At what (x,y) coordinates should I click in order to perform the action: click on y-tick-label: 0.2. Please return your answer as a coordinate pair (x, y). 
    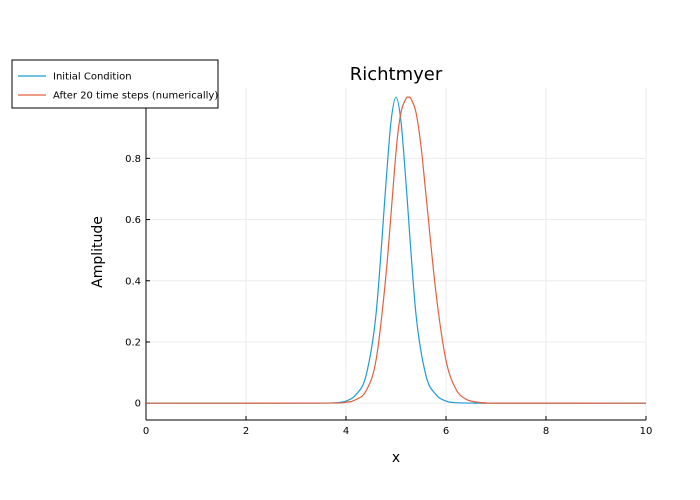
    Looking at the image, I should click on (133, 342).